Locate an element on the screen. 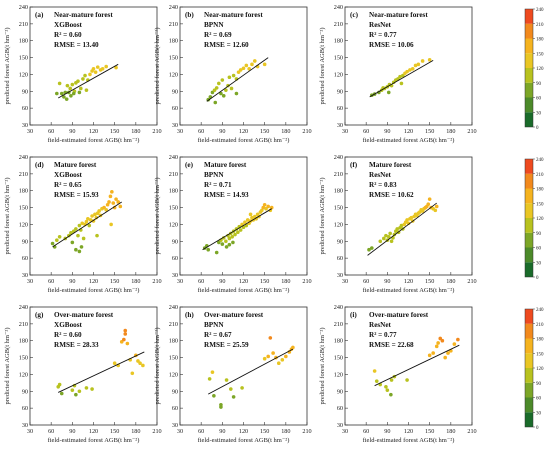 The height and width of the screenshot is (453, 550). fit-line is located at coordinates (402, 229).